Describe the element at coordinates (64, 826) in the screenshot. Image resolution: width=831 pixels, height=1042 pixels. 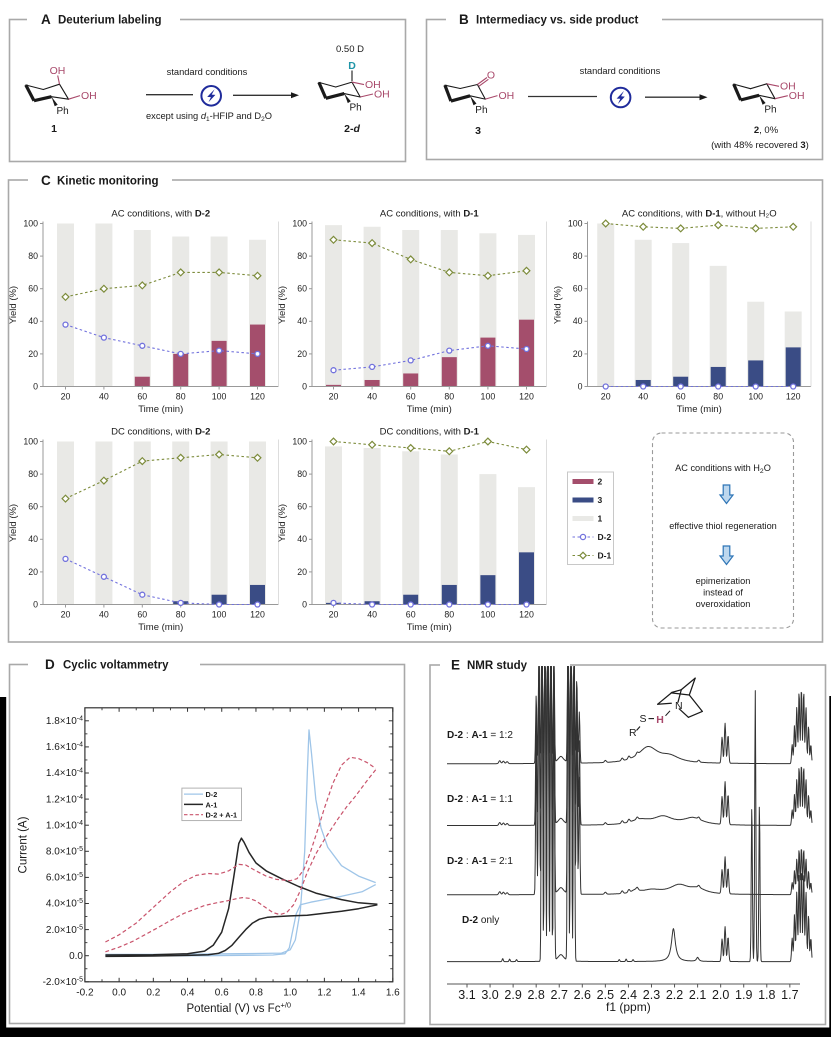
I see `svg-text: 1.0×10⁻⁴` at that location.